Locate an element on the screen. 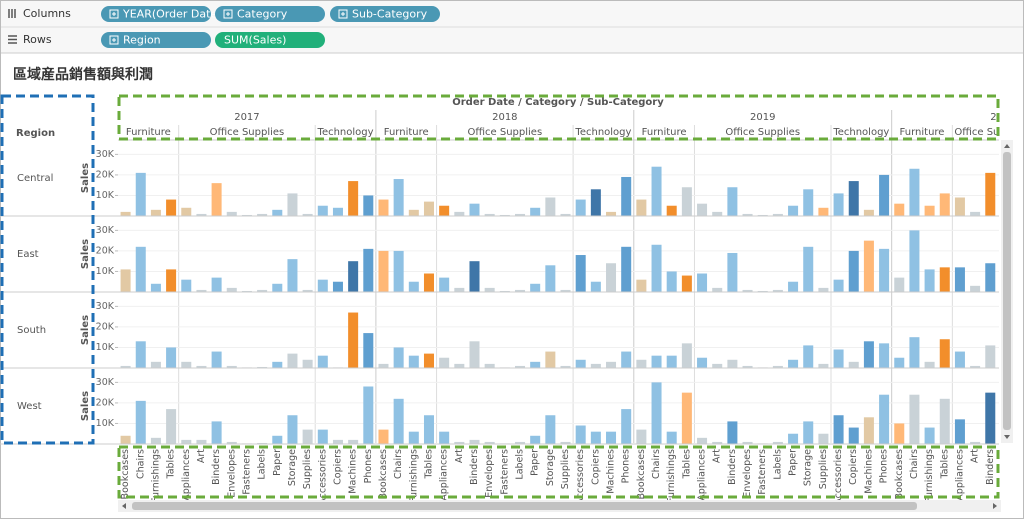 This screenshot has width=1024, height=523. x-tick-label: Storage is located at coordinates (550, 467).